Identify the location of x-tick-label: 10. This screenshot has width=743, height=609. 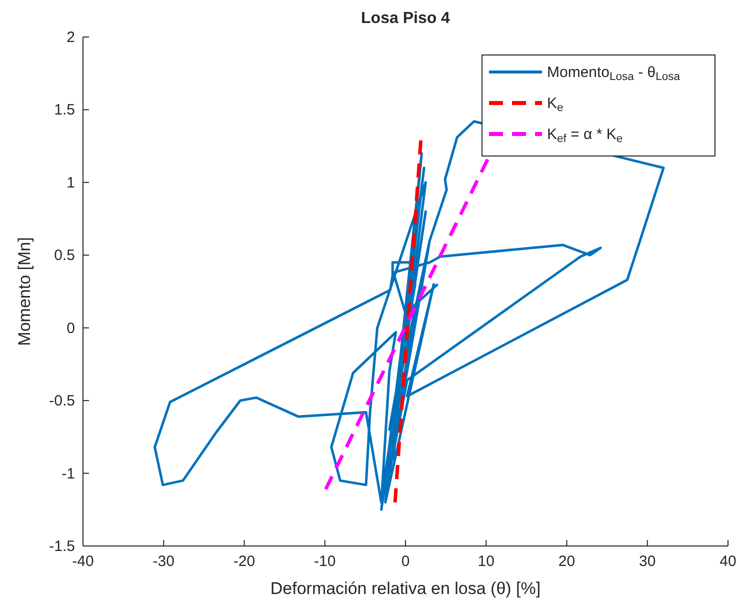
(486, 561).